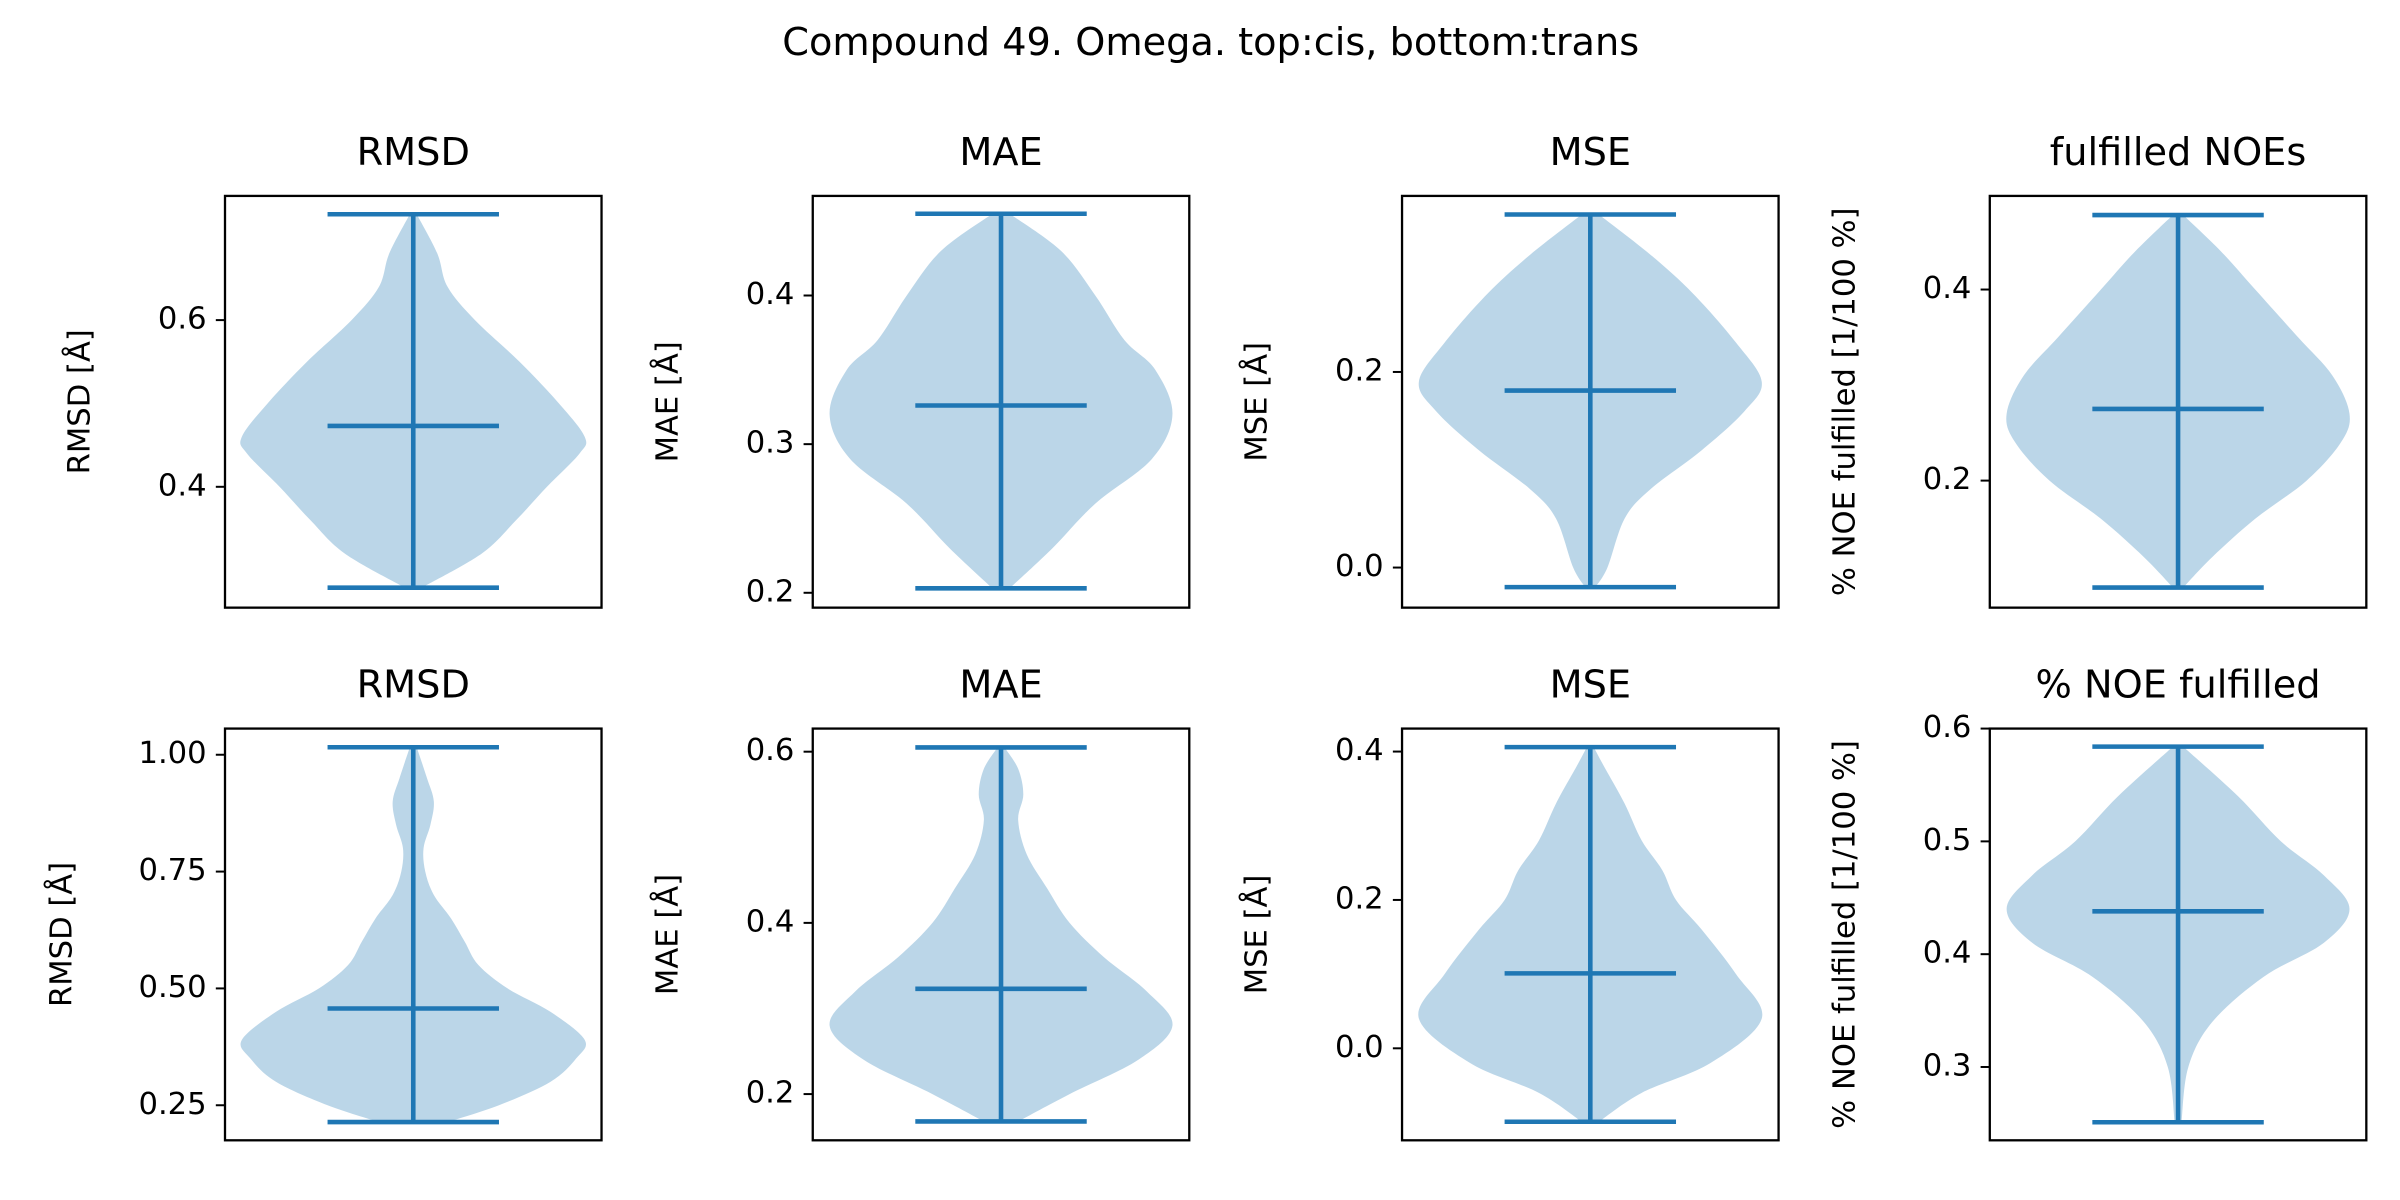 This screenshot has height=1200, width=2400. I want to click on y-tick-label: 0.50, so click(172, 987).